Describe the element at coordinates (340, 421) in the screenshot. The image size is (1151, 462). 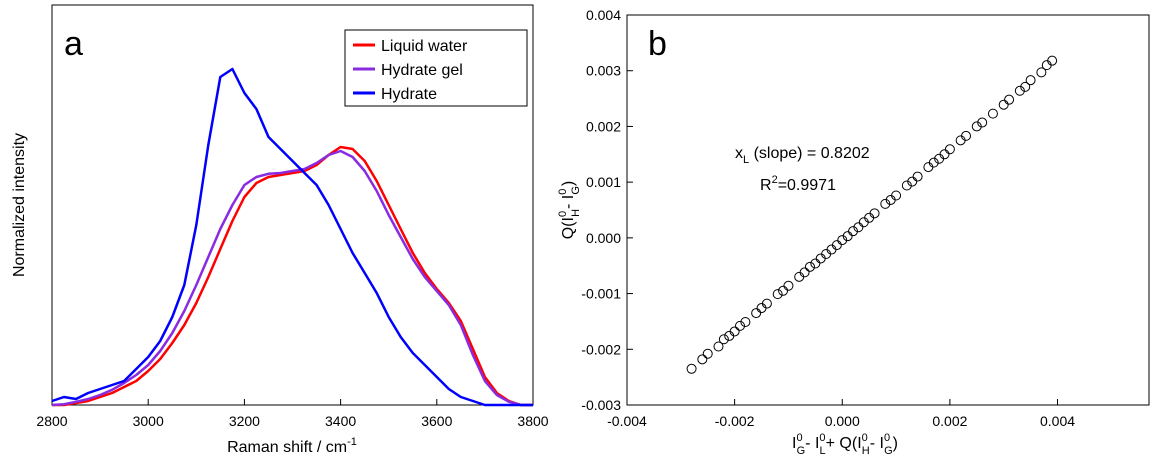
I see `x-tick-label: 3400` at that location.